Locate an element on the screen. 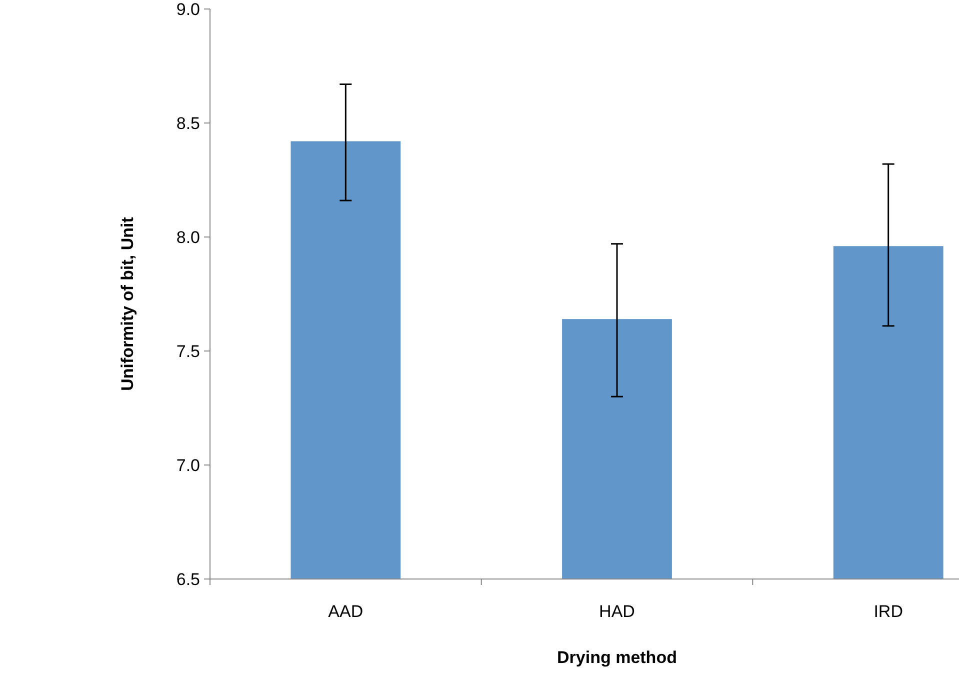 The width and height of the screenshot is (959, 693). y-tick-label: 7.0 is located at coordinates (188, 465).